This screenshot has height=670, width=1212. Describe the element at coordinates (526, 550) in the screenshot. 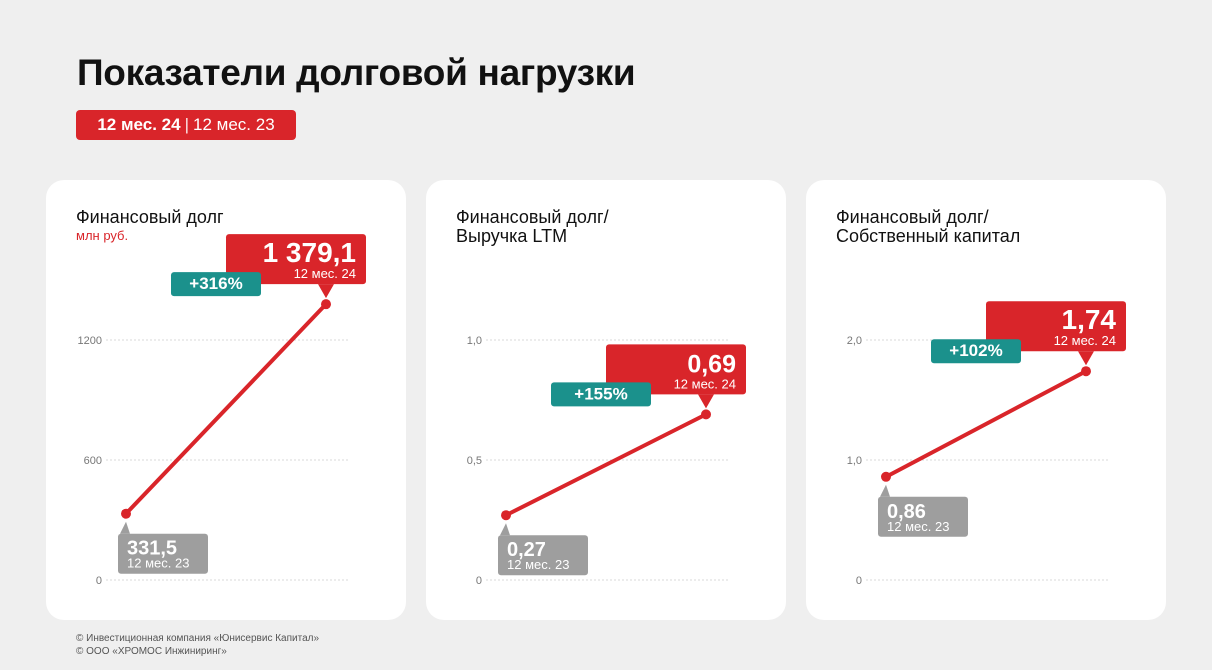

I see `previous-value-label: 0,27` at that location.